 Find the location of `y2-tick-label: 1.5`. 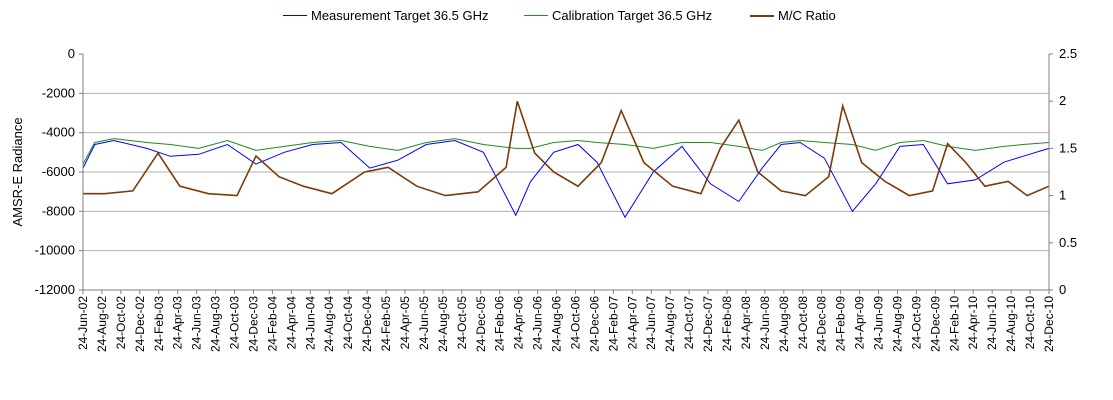

y2-tick-label: 1.5 is located at coordinates (1068, 147).